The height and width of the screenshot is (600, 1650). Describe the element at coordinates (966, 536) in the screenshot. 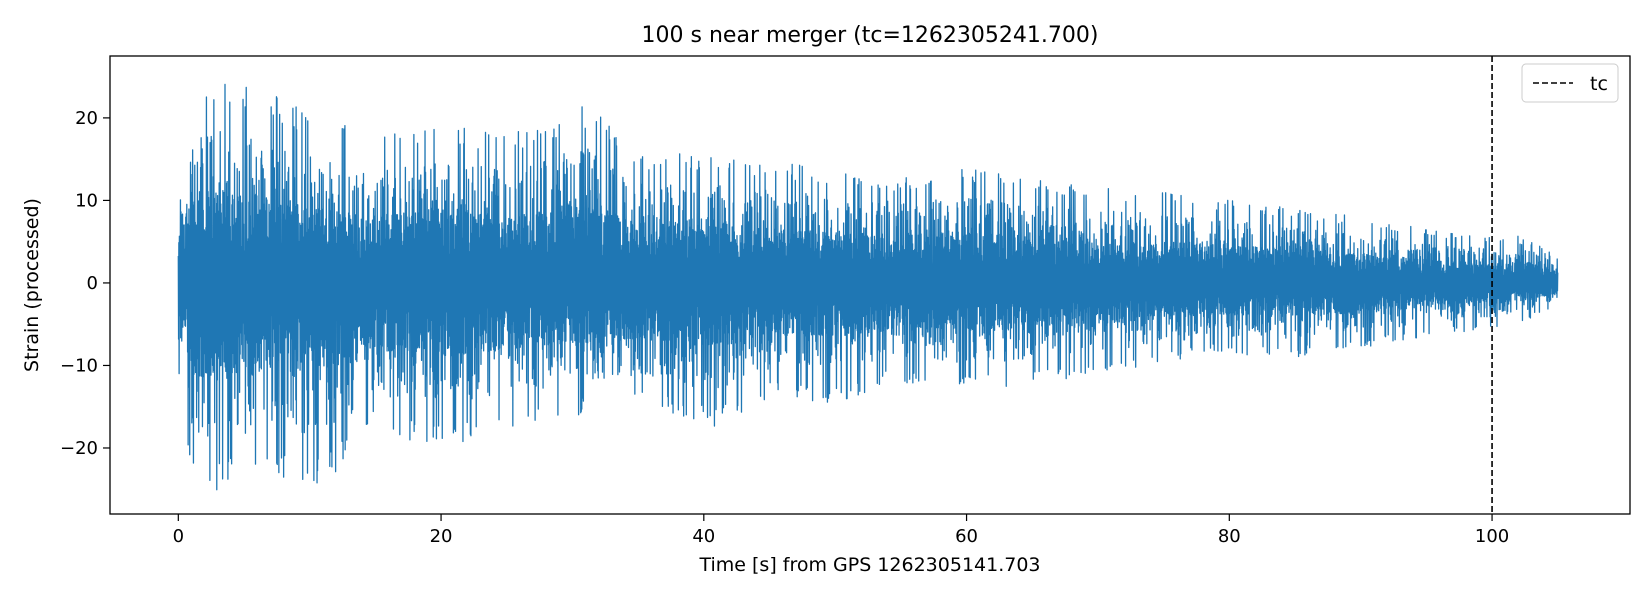

I see `x-tick-label-3: 60` at that location.